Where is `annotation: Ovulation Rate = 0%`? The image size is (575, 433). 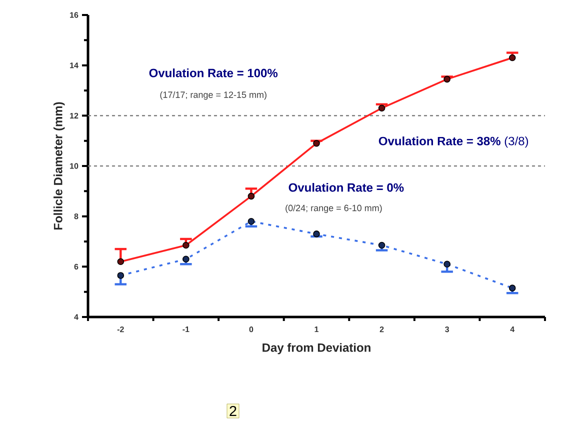 annotation: Ovulation Rate = 0% is located at coordinates (346, 187).